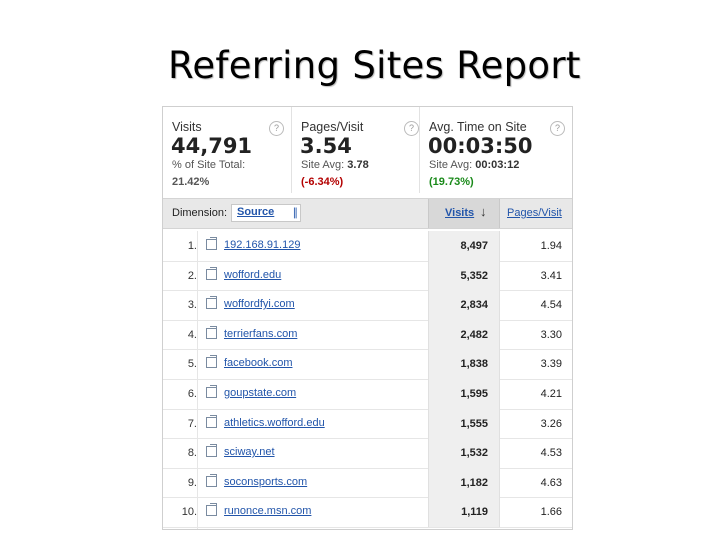 The image size is (728, 546). I want to click on row-number: 9., so click(192, 482).